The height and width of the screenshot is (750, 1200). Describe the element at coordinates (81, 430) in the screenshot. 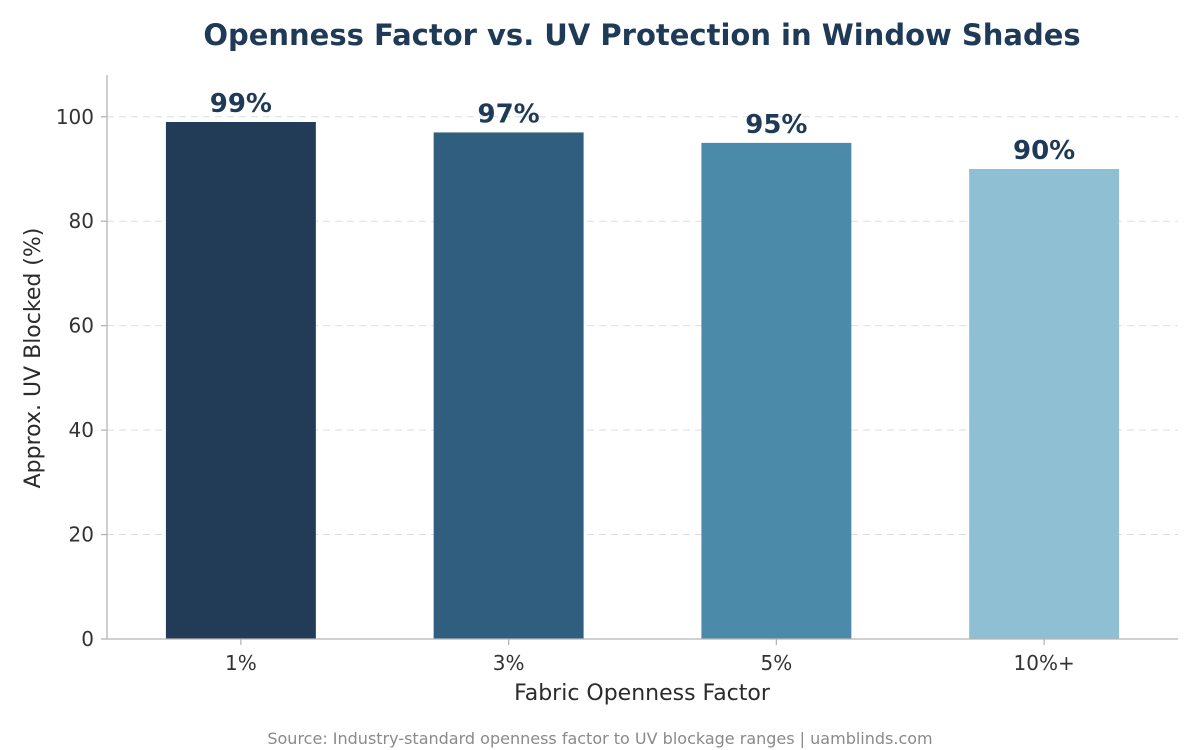

I see `y-tick-label: 40` at that location.